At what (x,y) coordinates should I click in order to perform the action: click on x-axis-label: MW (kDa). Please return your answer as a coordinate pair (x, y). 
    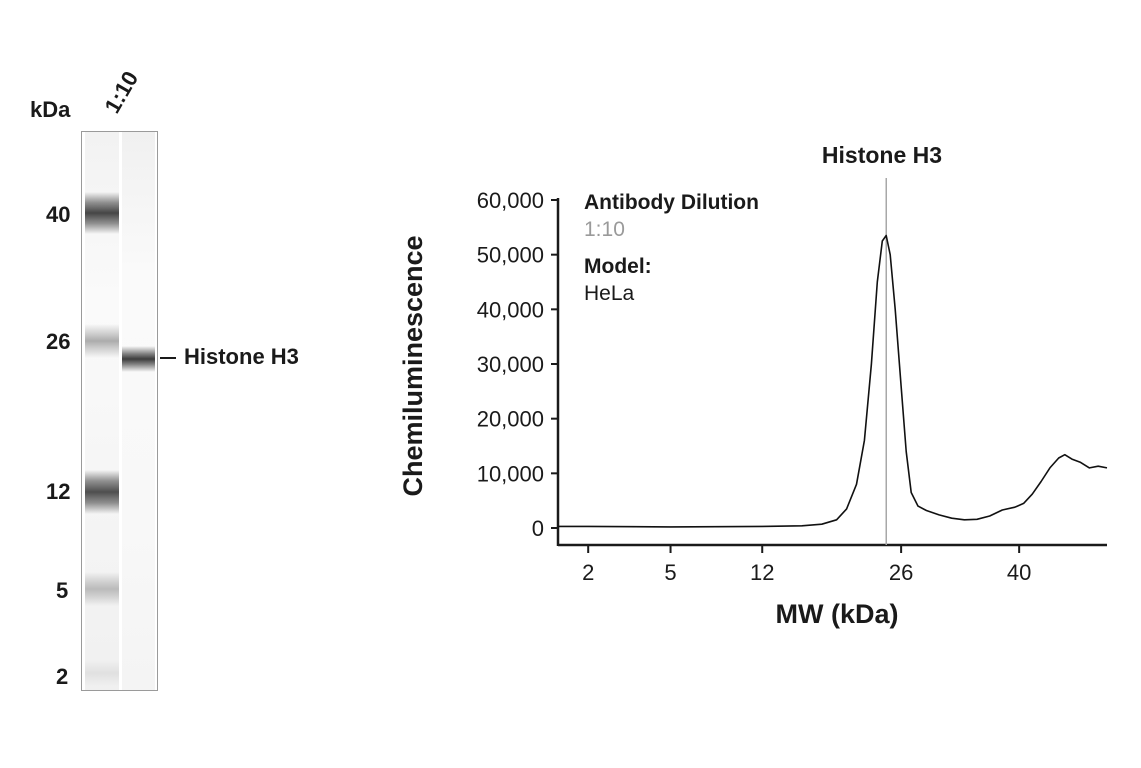
    Looking at the image, I should click on (837, 614).